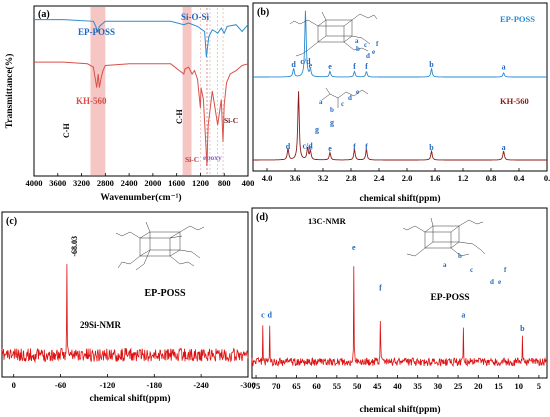  Describe the element at coordinates (342, 104) in the screenshot. I see `b-kh-c: c` at that location.